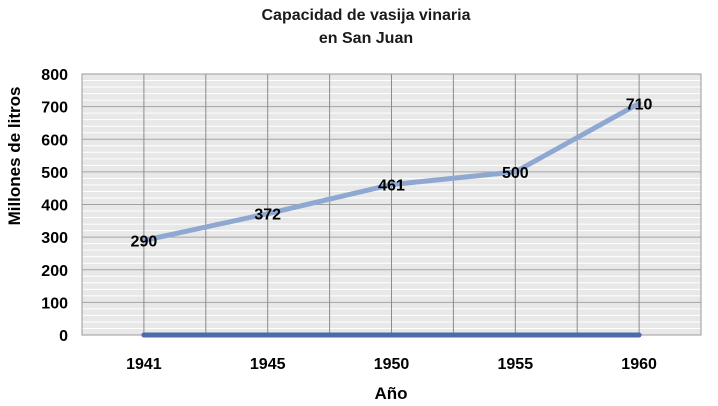 This screenshot has width=718, height=406. What do you see at coordinates (390, 393) in the screenshot?
I see `x-axis-label: Año` at bounding box center [390, 393].